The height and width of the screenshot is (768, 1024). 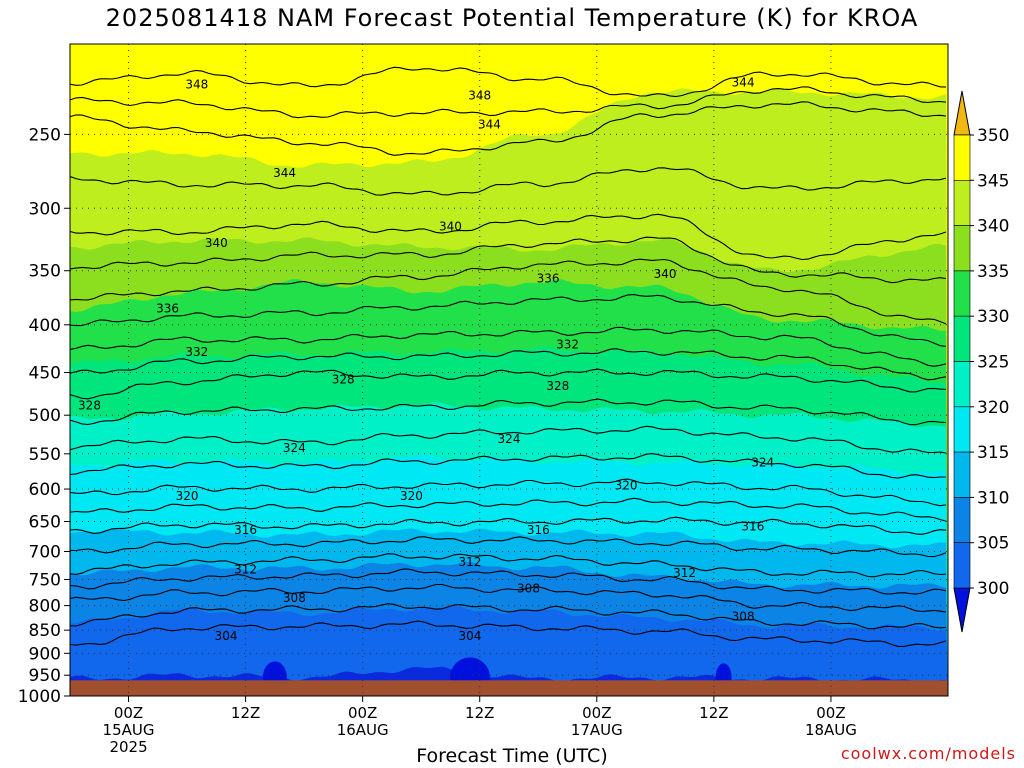 What do you see at coordinates (512, 756) in the screenshot?
I see `x-axis-title: Forecast Time (UTC)` at bounding box center [512, 756].